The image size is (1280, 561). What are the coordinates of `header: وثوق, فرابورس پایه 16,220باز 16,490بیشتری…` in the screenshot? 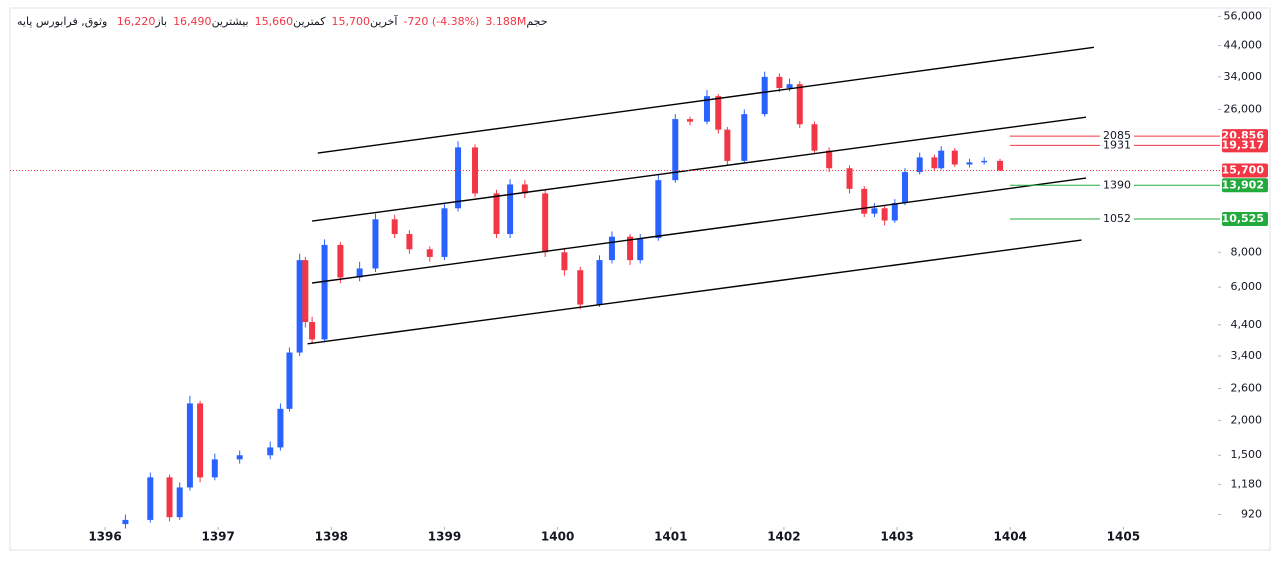 It's located at (285, 21).